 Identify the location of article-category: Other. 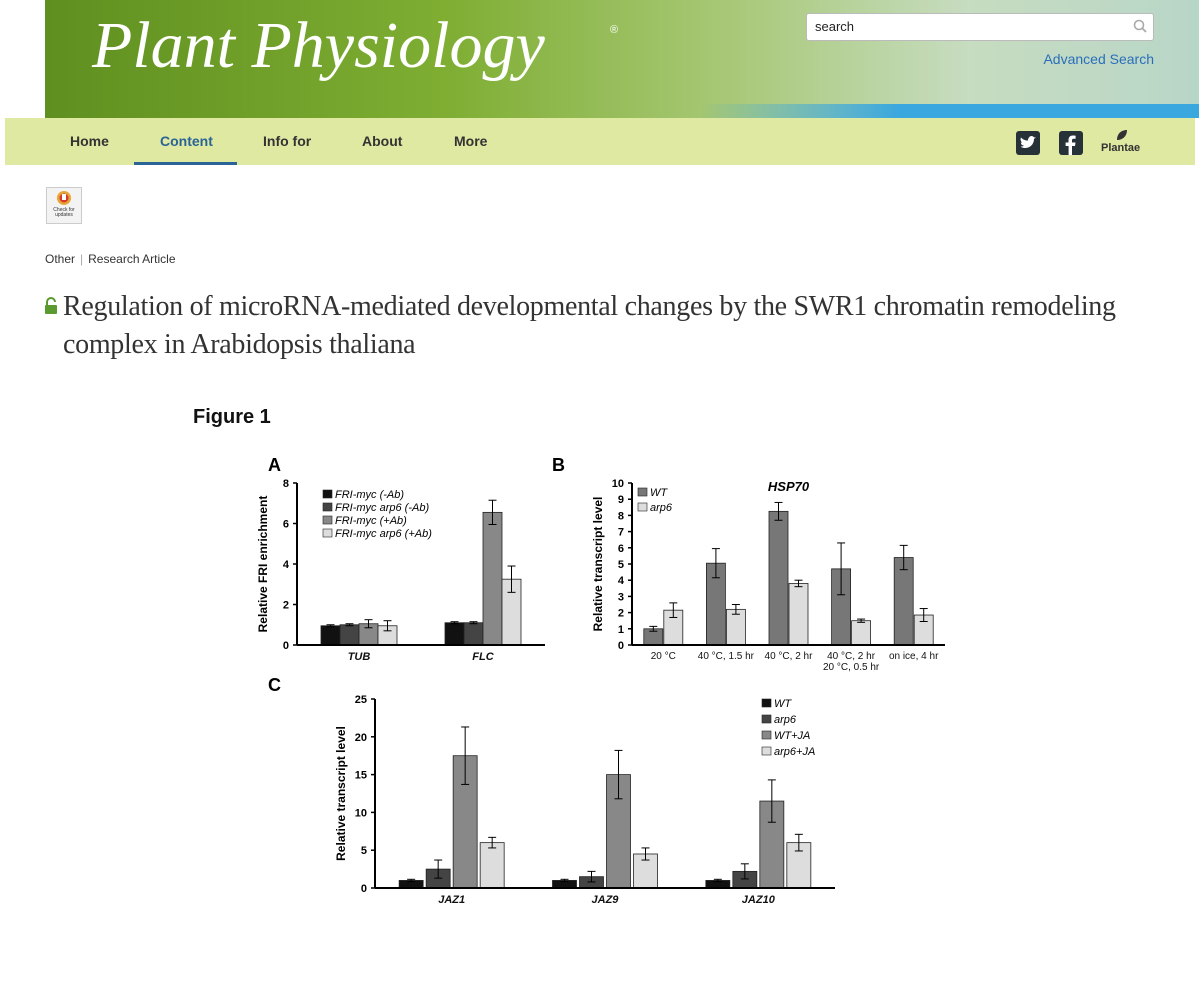
(60, 259).